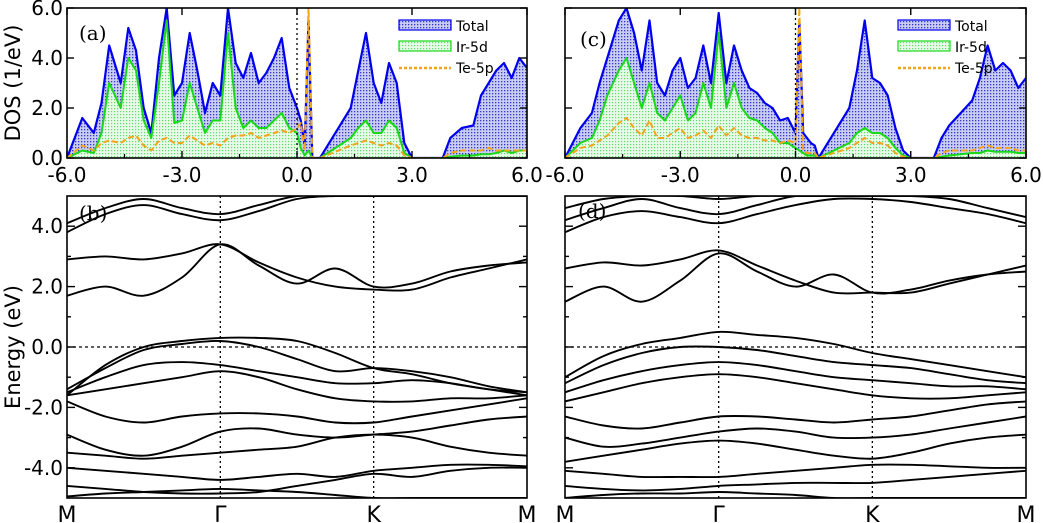 The height and width of the screenshot is (523, 1043). What do you see at coordinates (47, 287) in the screenshot?
I see `bands-b-ytick-label: 2.0` at bounding box center [47, 287].